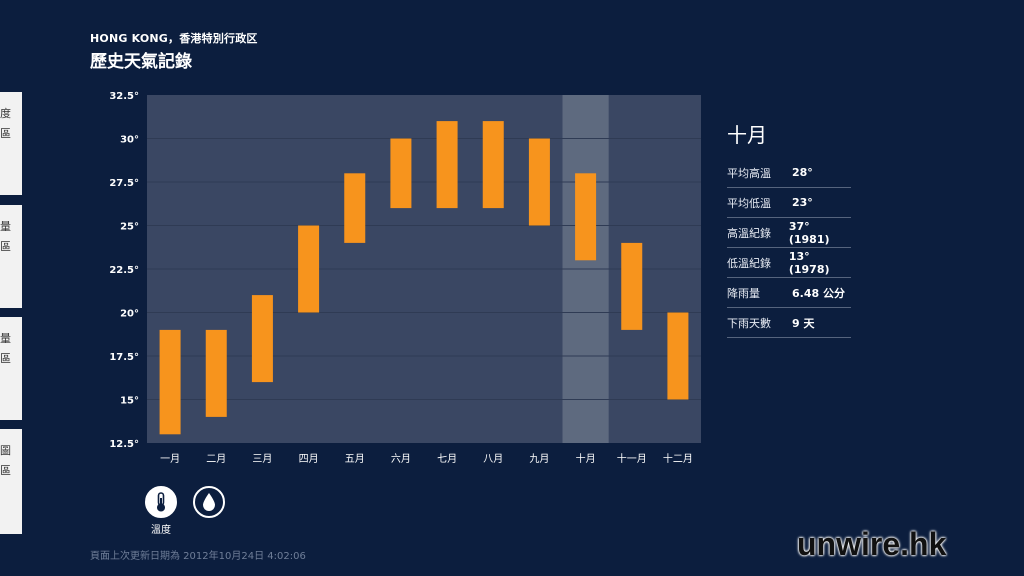 The height and width of the screenshot is (576, 1024). What do you see at coordinates (5, 226) in the screenshot?
I see `left-tile-2-text-1: 量` at bounding box center [5, 226].